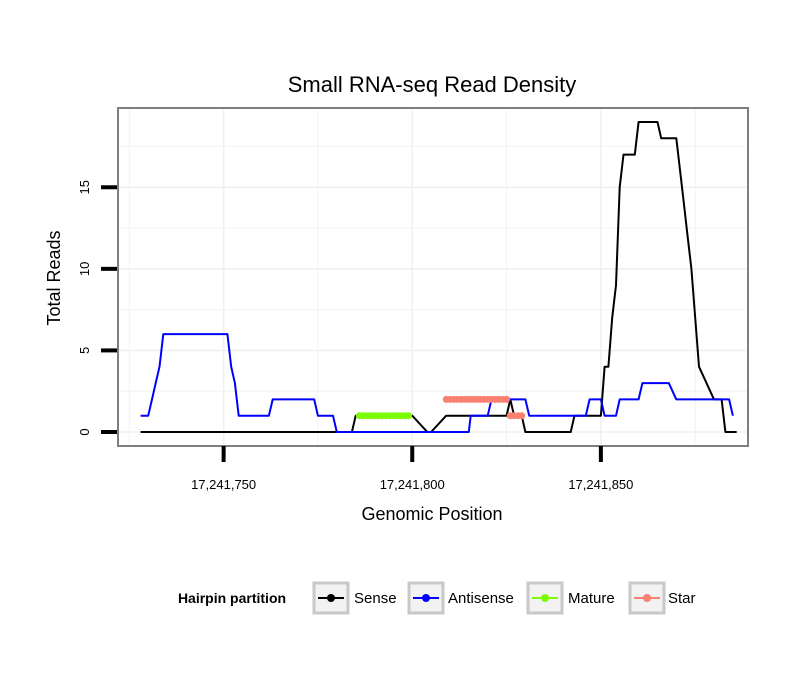  Describe the element at coordinates (383, 416) in the screenshot. I see `series-mature-points` at that location.